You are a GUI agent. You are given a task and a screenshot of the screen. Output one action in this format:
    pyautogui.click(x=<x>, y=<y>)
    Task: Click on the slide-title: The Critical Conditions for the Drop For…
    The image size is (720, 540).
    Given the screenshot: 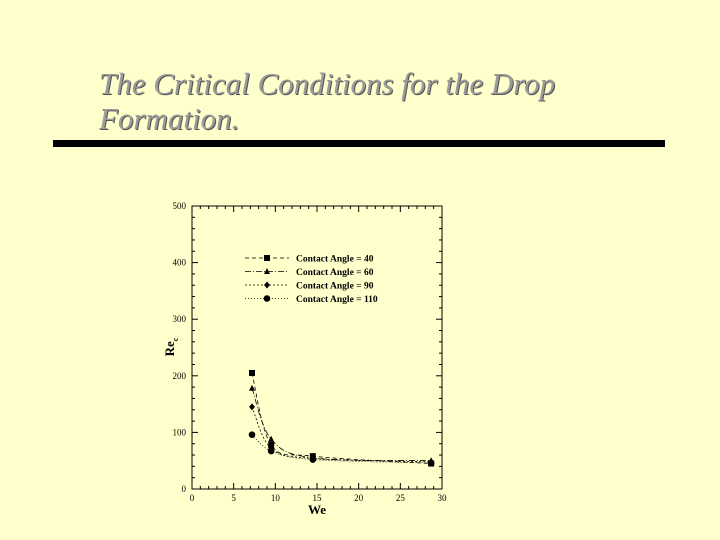 What is the action you would take?
    pyautogui.click(x=379, y=101)
    